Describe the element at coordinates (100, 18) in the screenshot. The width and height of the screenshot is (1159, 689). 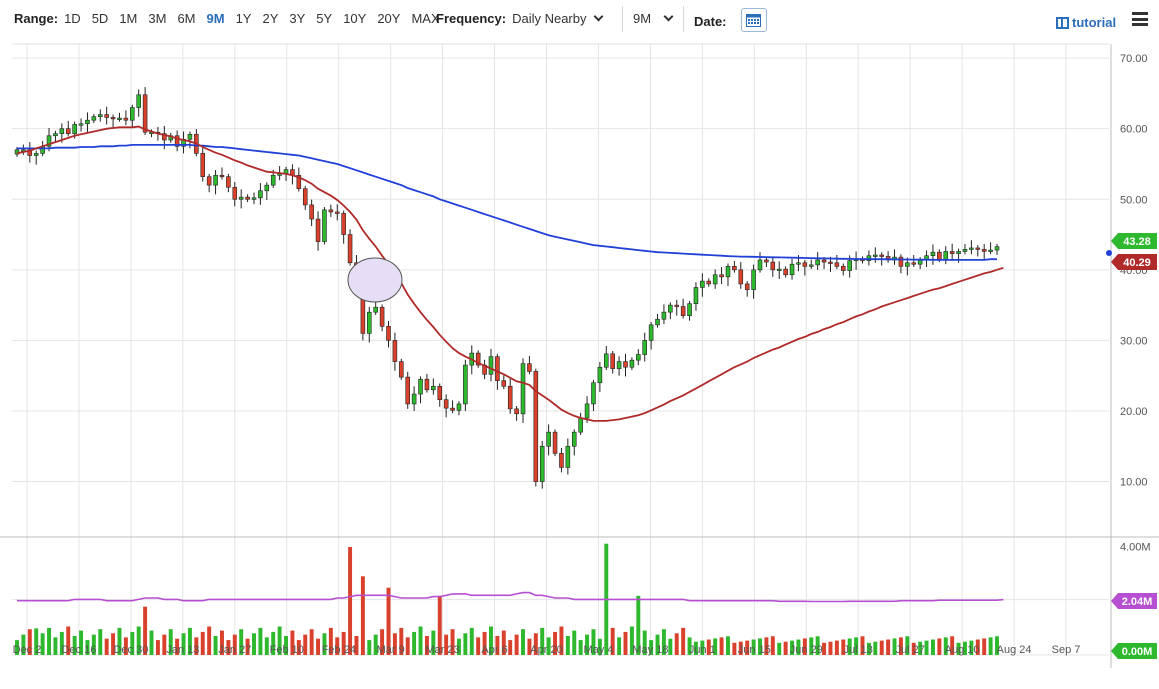
I see `range-button-5d: 5D` at that location.